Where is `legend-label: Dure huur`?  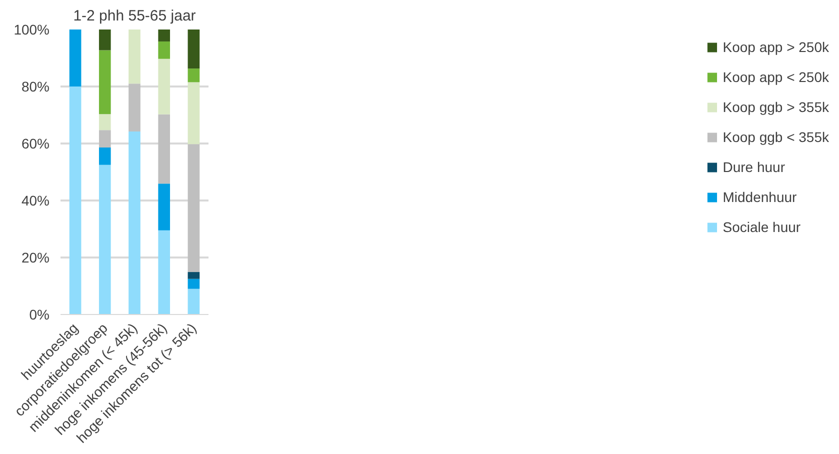 legend-label: Dure huur is located at coordinates (753, 167).